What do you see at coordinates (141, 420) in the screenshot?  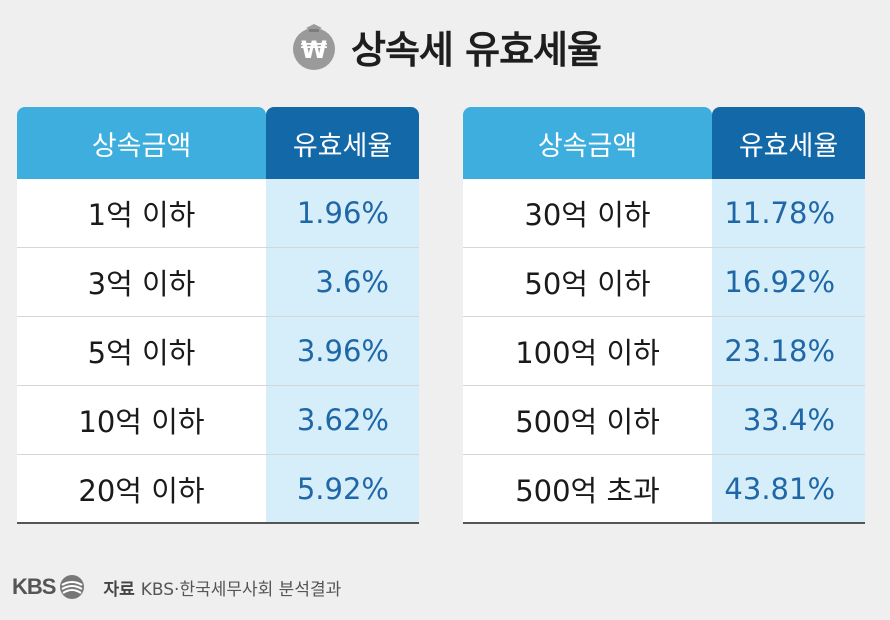 I see `amount-cell: 10억 이하` at bounding box center [141, 420].